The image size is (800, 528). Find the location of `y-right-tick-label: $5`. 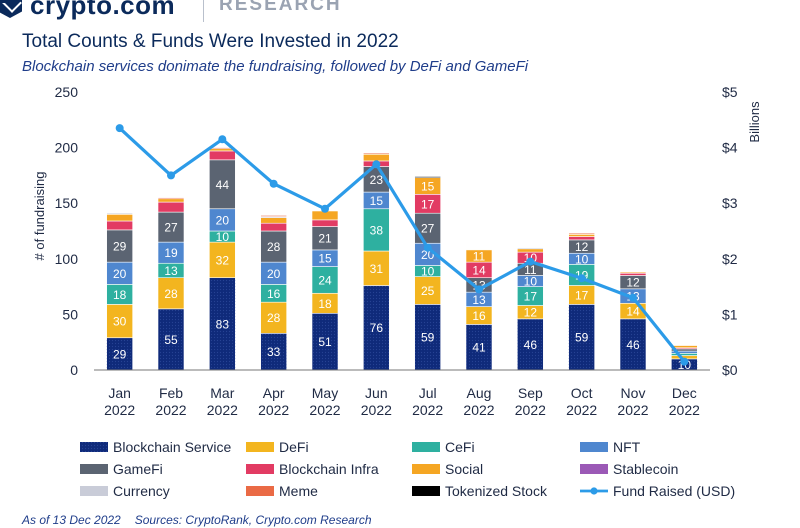

y-right-tick-label: $5 is located at coordinates (730, 92).